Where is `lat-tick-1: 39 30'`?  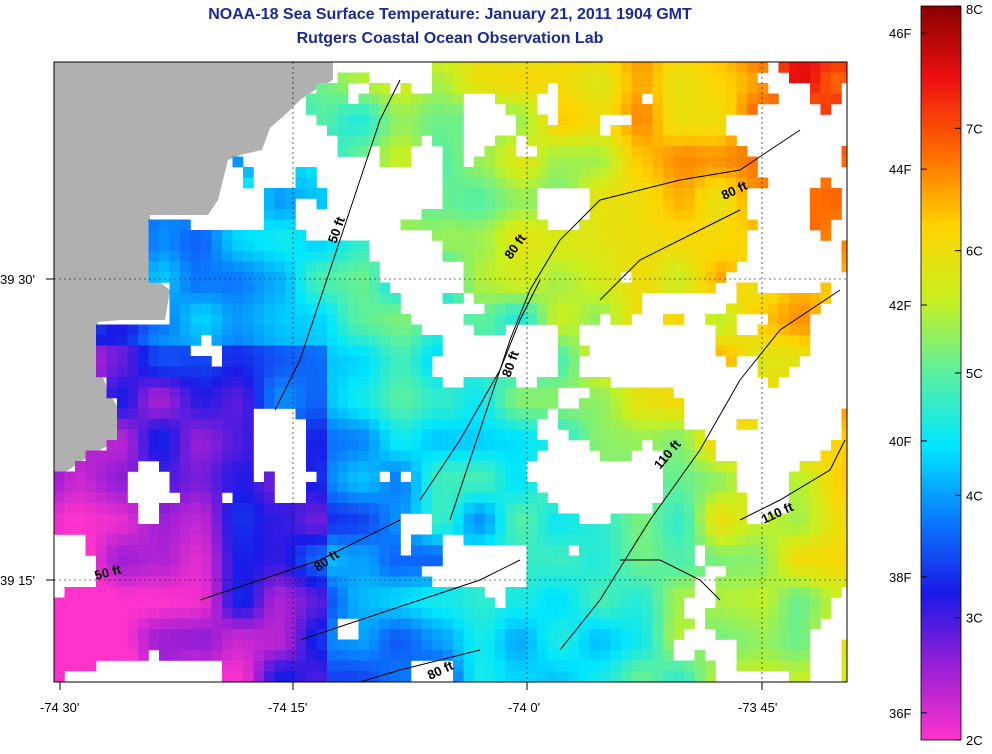
lat-tick-1: 39 30' is located at coordinates (17, 279).